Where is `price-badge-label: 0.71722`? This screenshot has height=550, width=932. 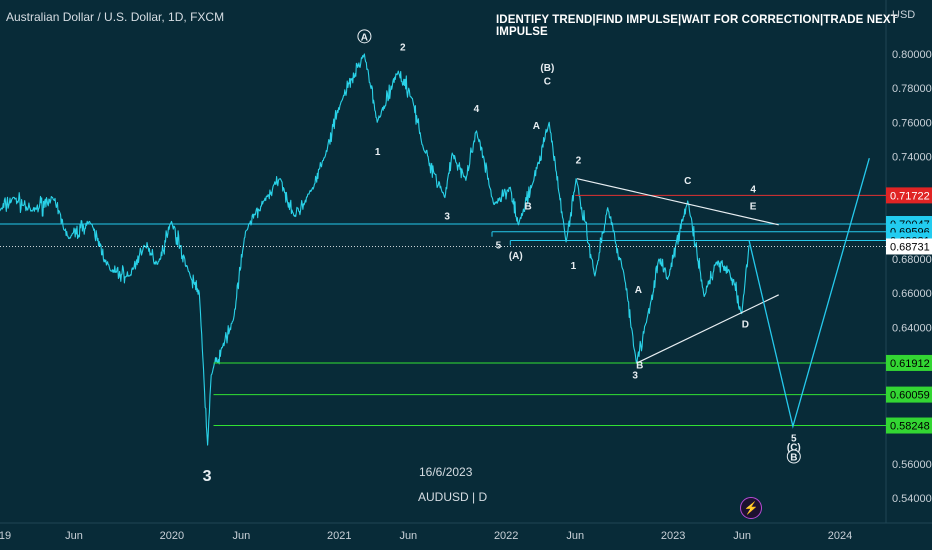
price-badge-label: 0.71722 is located at coordinates (910, 196).